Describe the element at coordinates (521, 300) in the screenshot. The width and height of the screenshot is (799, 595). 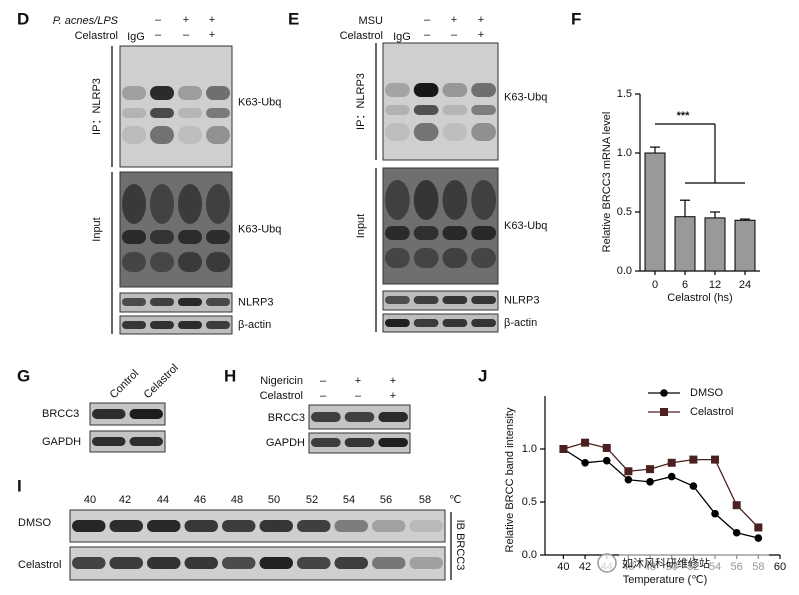
I see `band-label: NLRP3` at that location.